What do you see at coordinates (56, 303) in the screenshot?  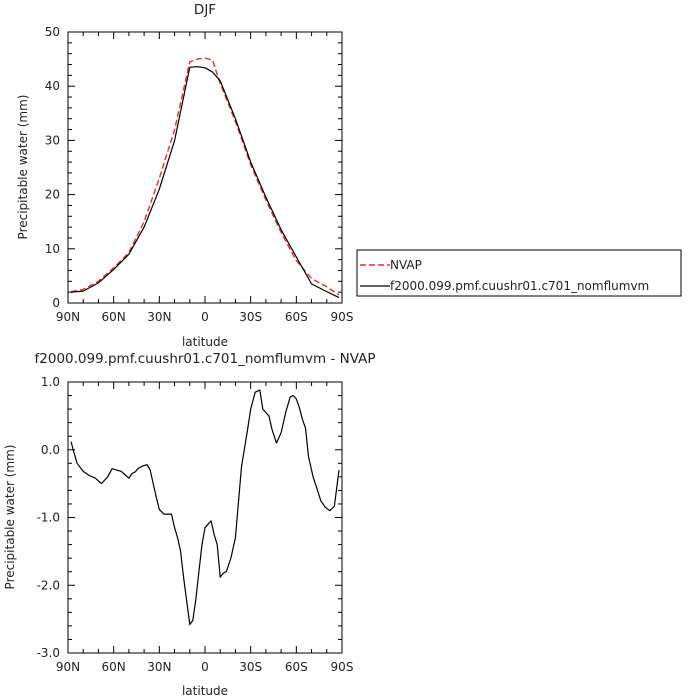 I see `top-y-tick-label: 0` at bounding box center [56, 303].